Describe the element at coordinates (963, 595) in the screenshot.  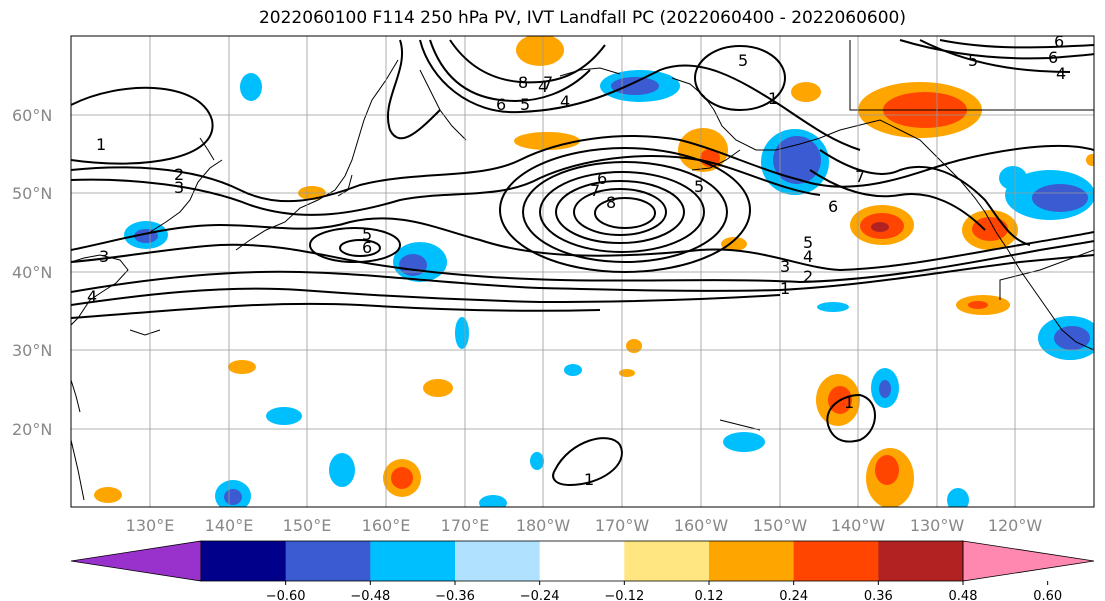
I see `colorbar-tick-label: 0.48` at that location.